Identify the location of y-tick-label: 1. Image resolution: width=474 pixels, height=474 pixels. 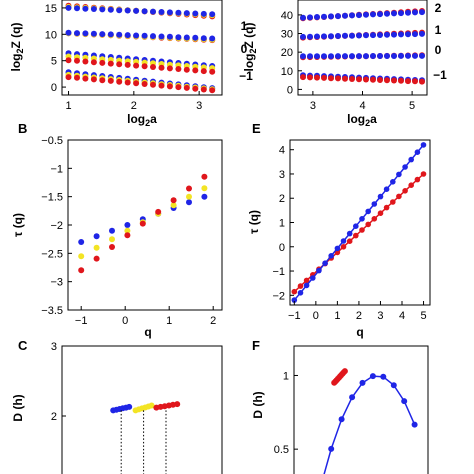
(282, 224).